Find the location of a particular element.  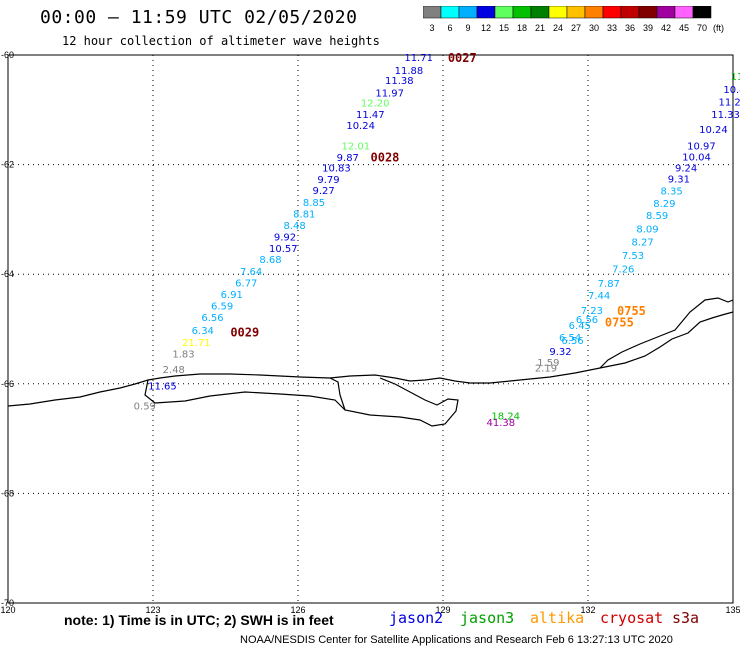

satellite-name: cryosat is located at coordinates (632, 618).